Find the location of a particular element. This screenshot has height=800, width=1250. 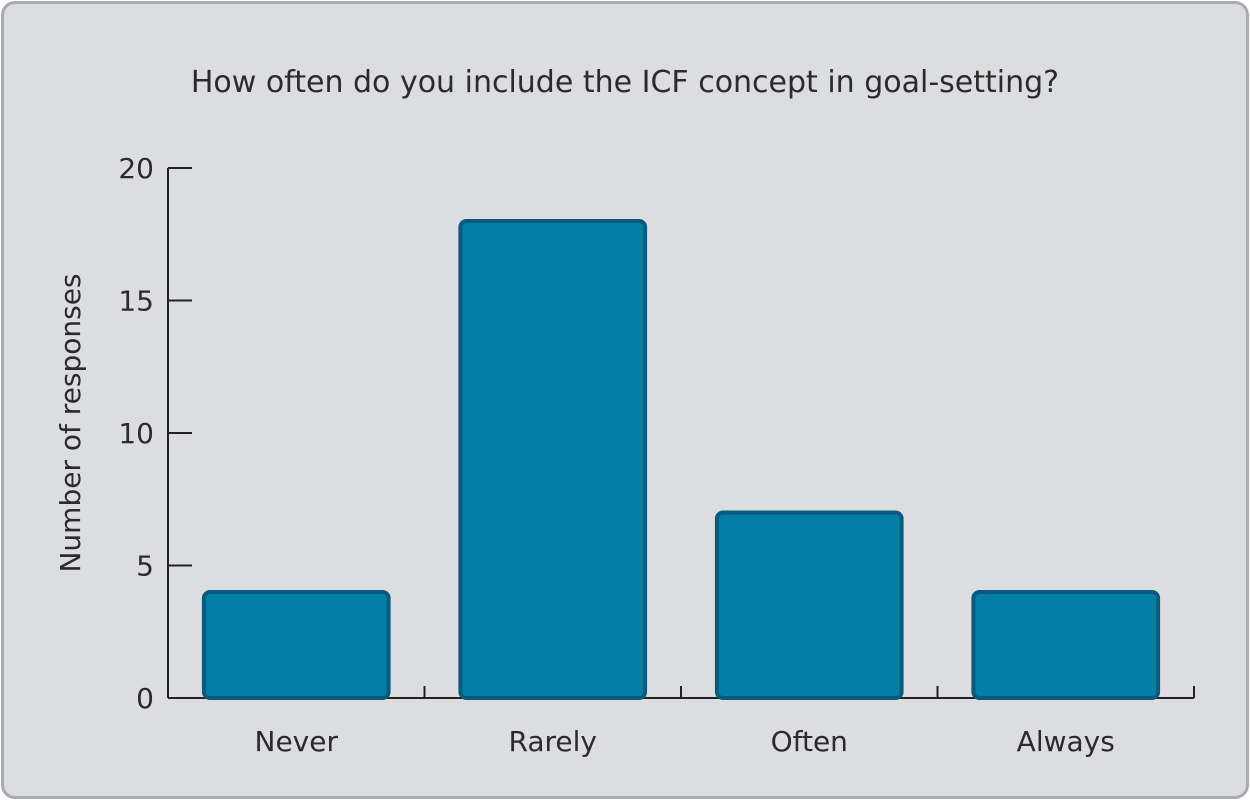

y-axis-label: Number of responses is located at coordinates (70, 422).